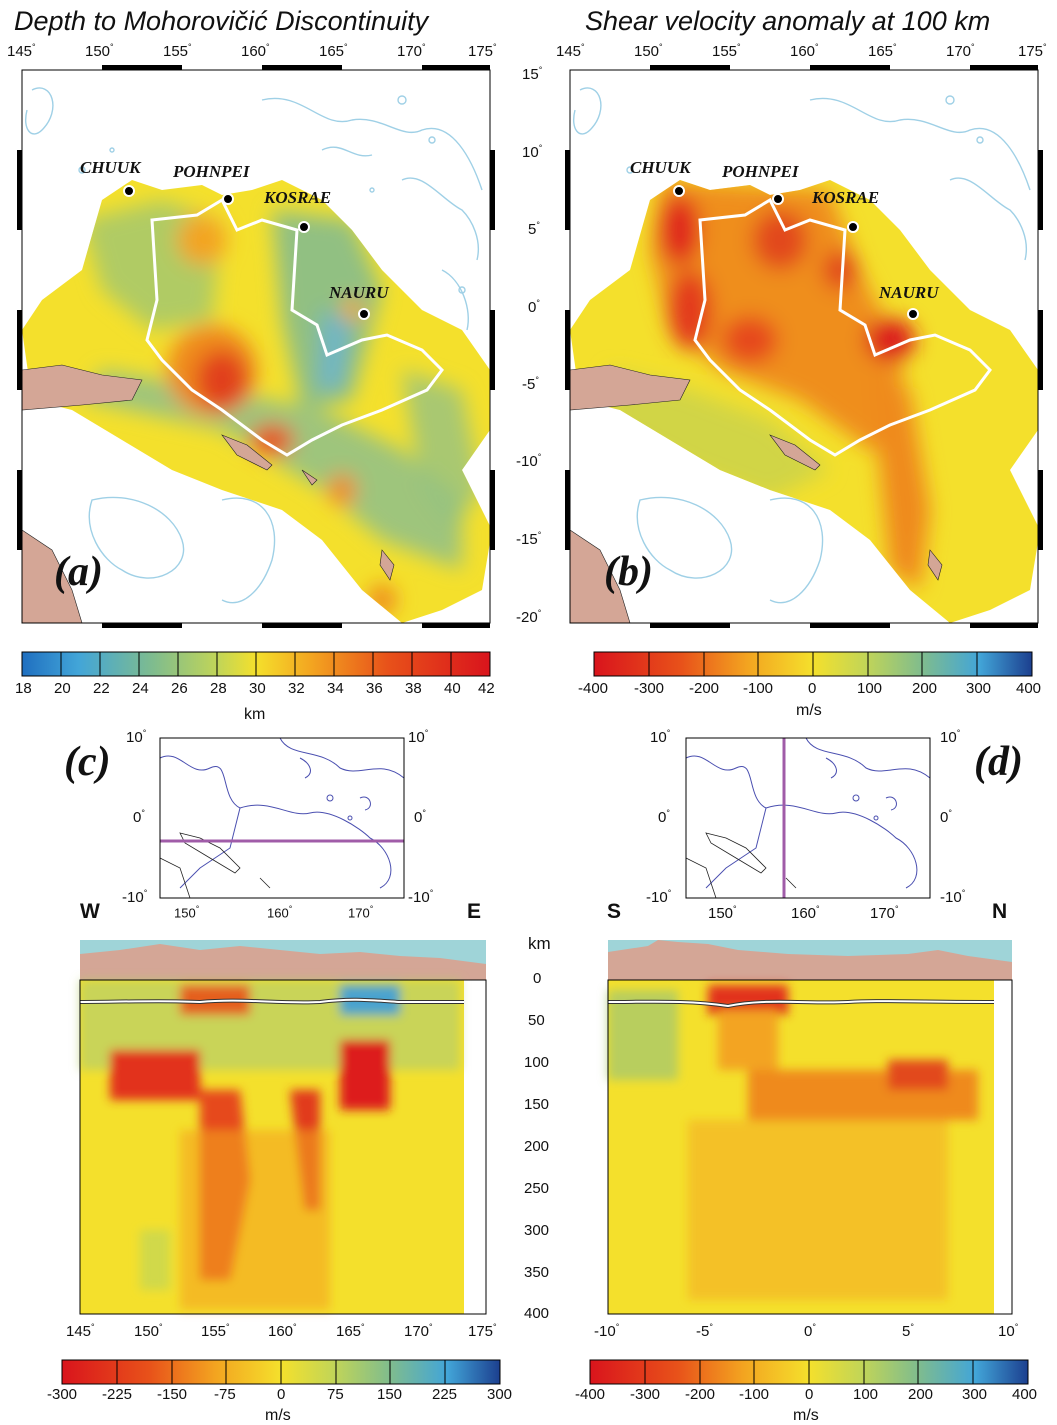 The height and width of the screenshot is (1425, 1057). I want to click on colorbar-a-tick: 38, so click(413, 688).